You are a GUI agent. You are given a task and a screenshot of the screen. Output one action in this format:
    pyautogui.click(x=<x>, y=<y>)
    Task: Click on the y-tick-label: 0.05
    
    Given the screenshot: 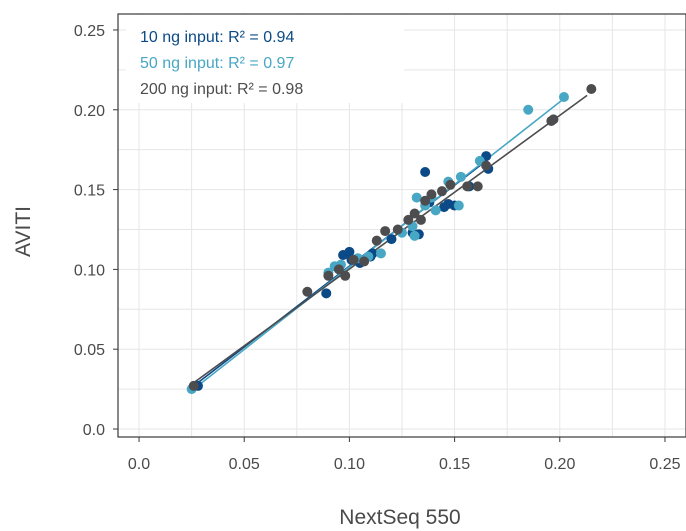 What is the action you would take?
    pyautogui.click(x=89, y=350)
    